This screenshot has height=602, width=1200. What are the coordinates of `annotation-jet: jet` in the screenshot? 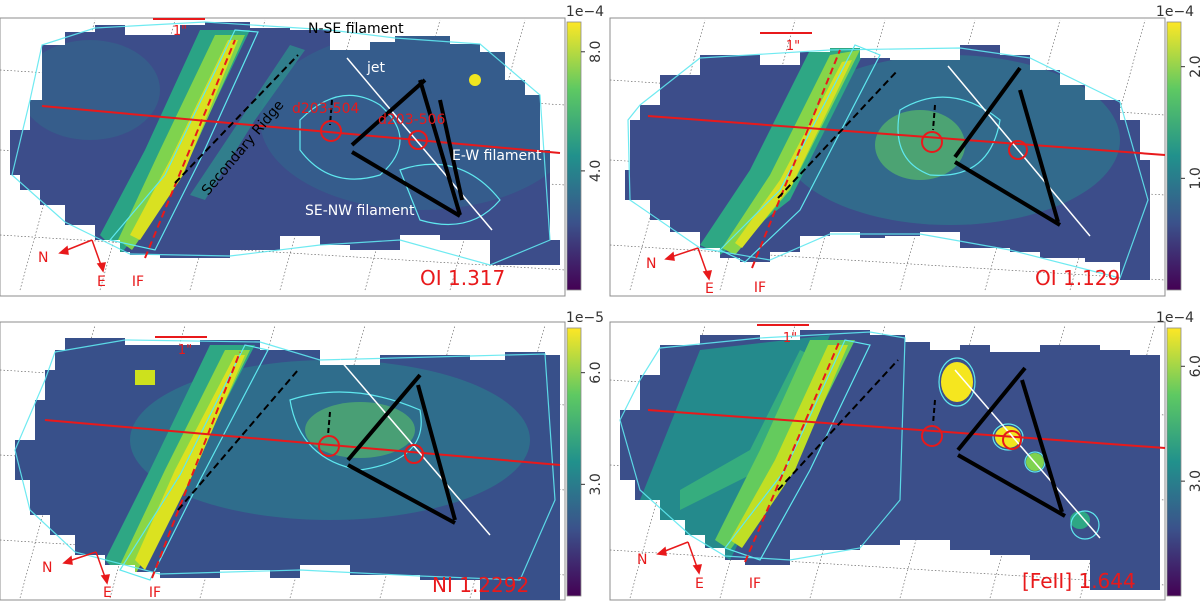 It's located at (376, 68).